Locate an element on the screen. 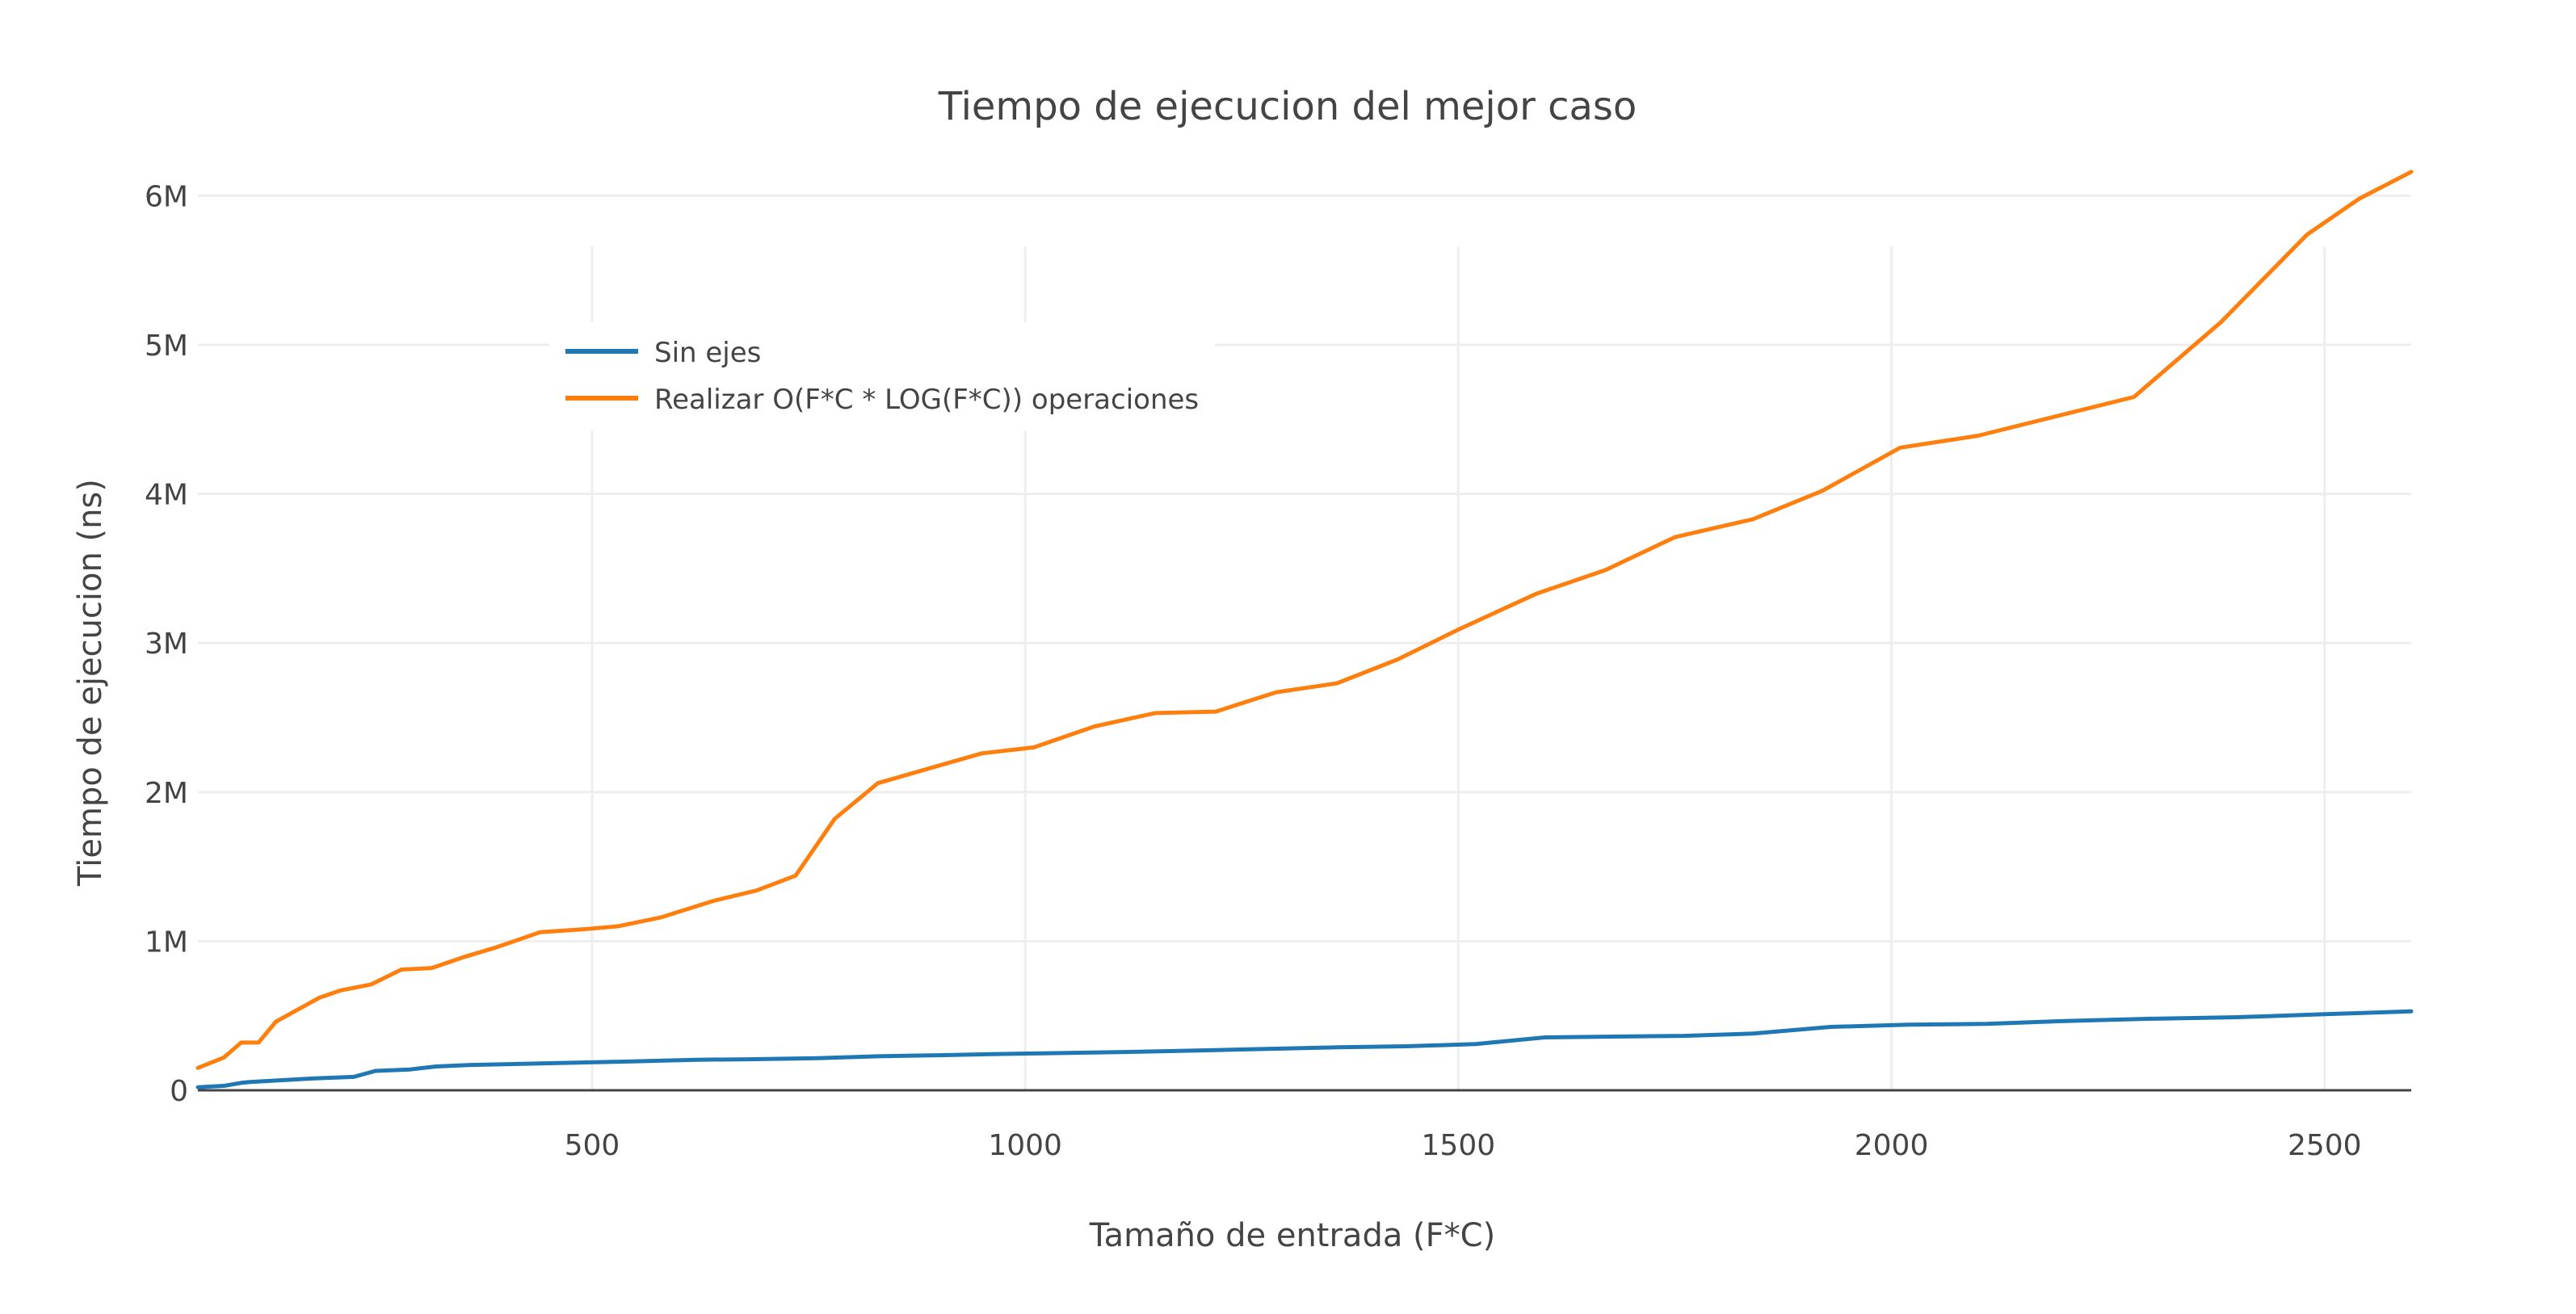  x-axis-label: Tamaño de entrada (F*C) is located at coordinates (1292, 1235).